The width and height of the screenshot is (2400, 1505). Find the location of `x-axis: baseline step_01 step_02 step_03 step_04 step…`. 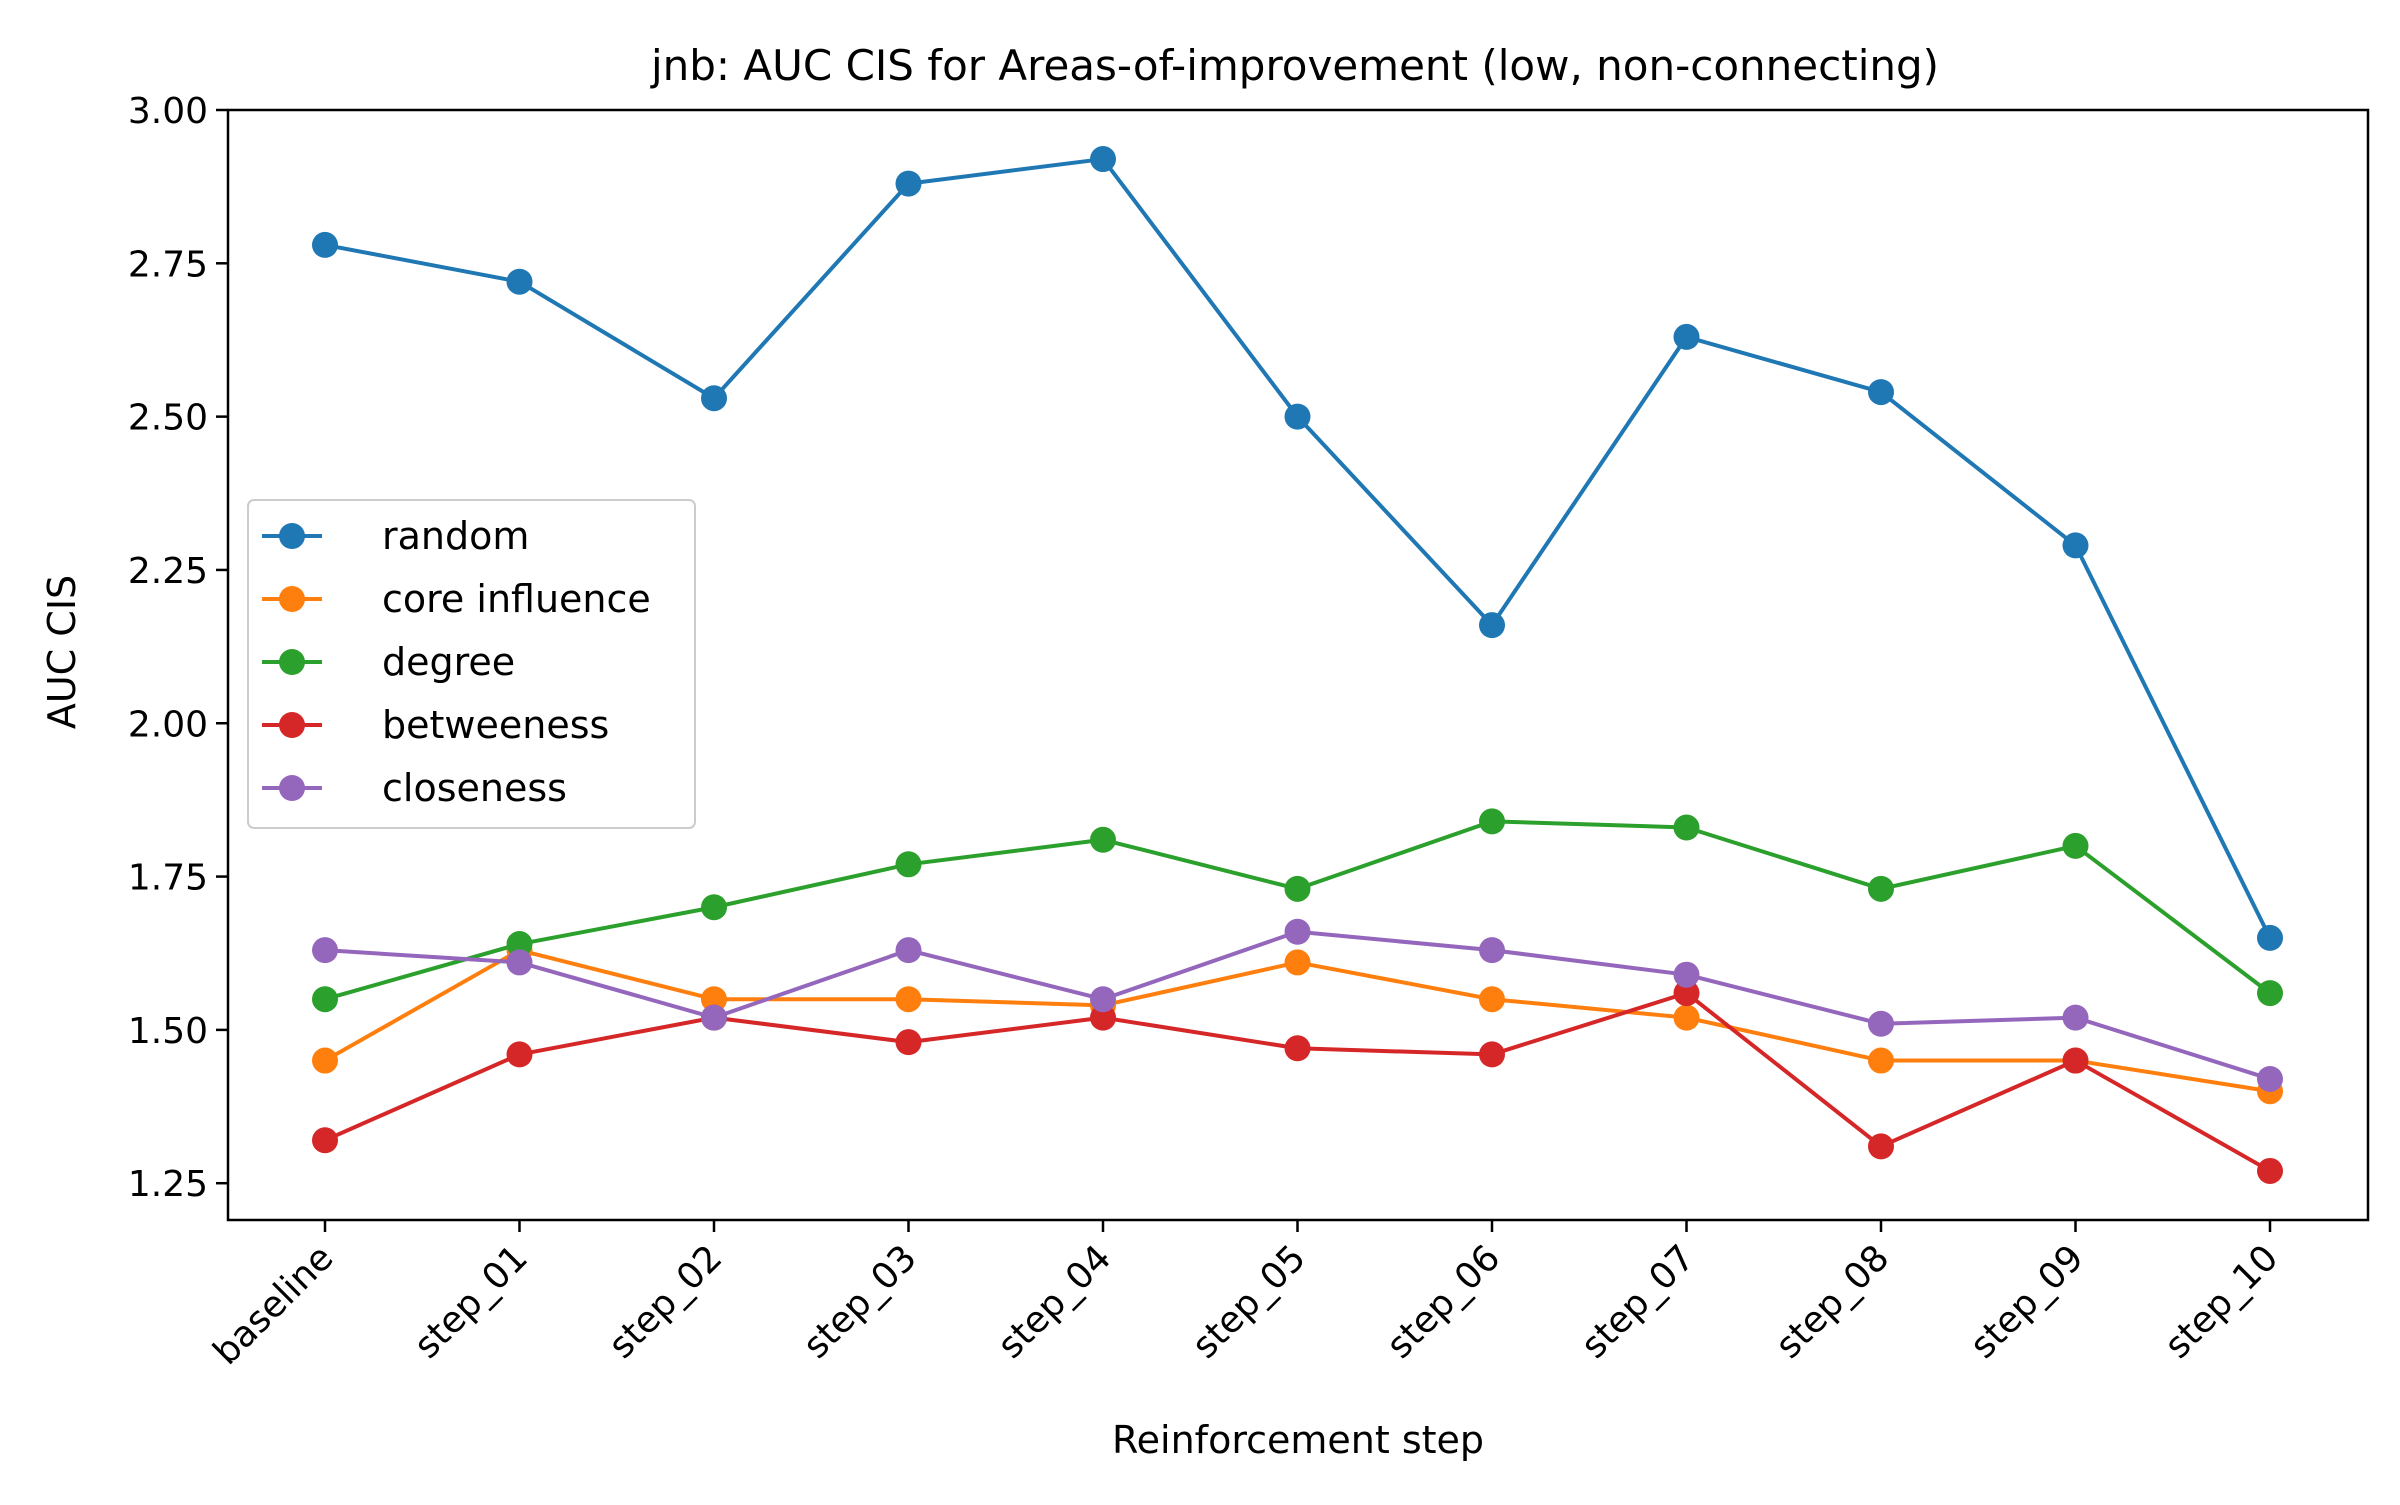

x-axis: baseline step_01 step_02 step_03 step_04 step… is located at coordinates (1246, 1296).